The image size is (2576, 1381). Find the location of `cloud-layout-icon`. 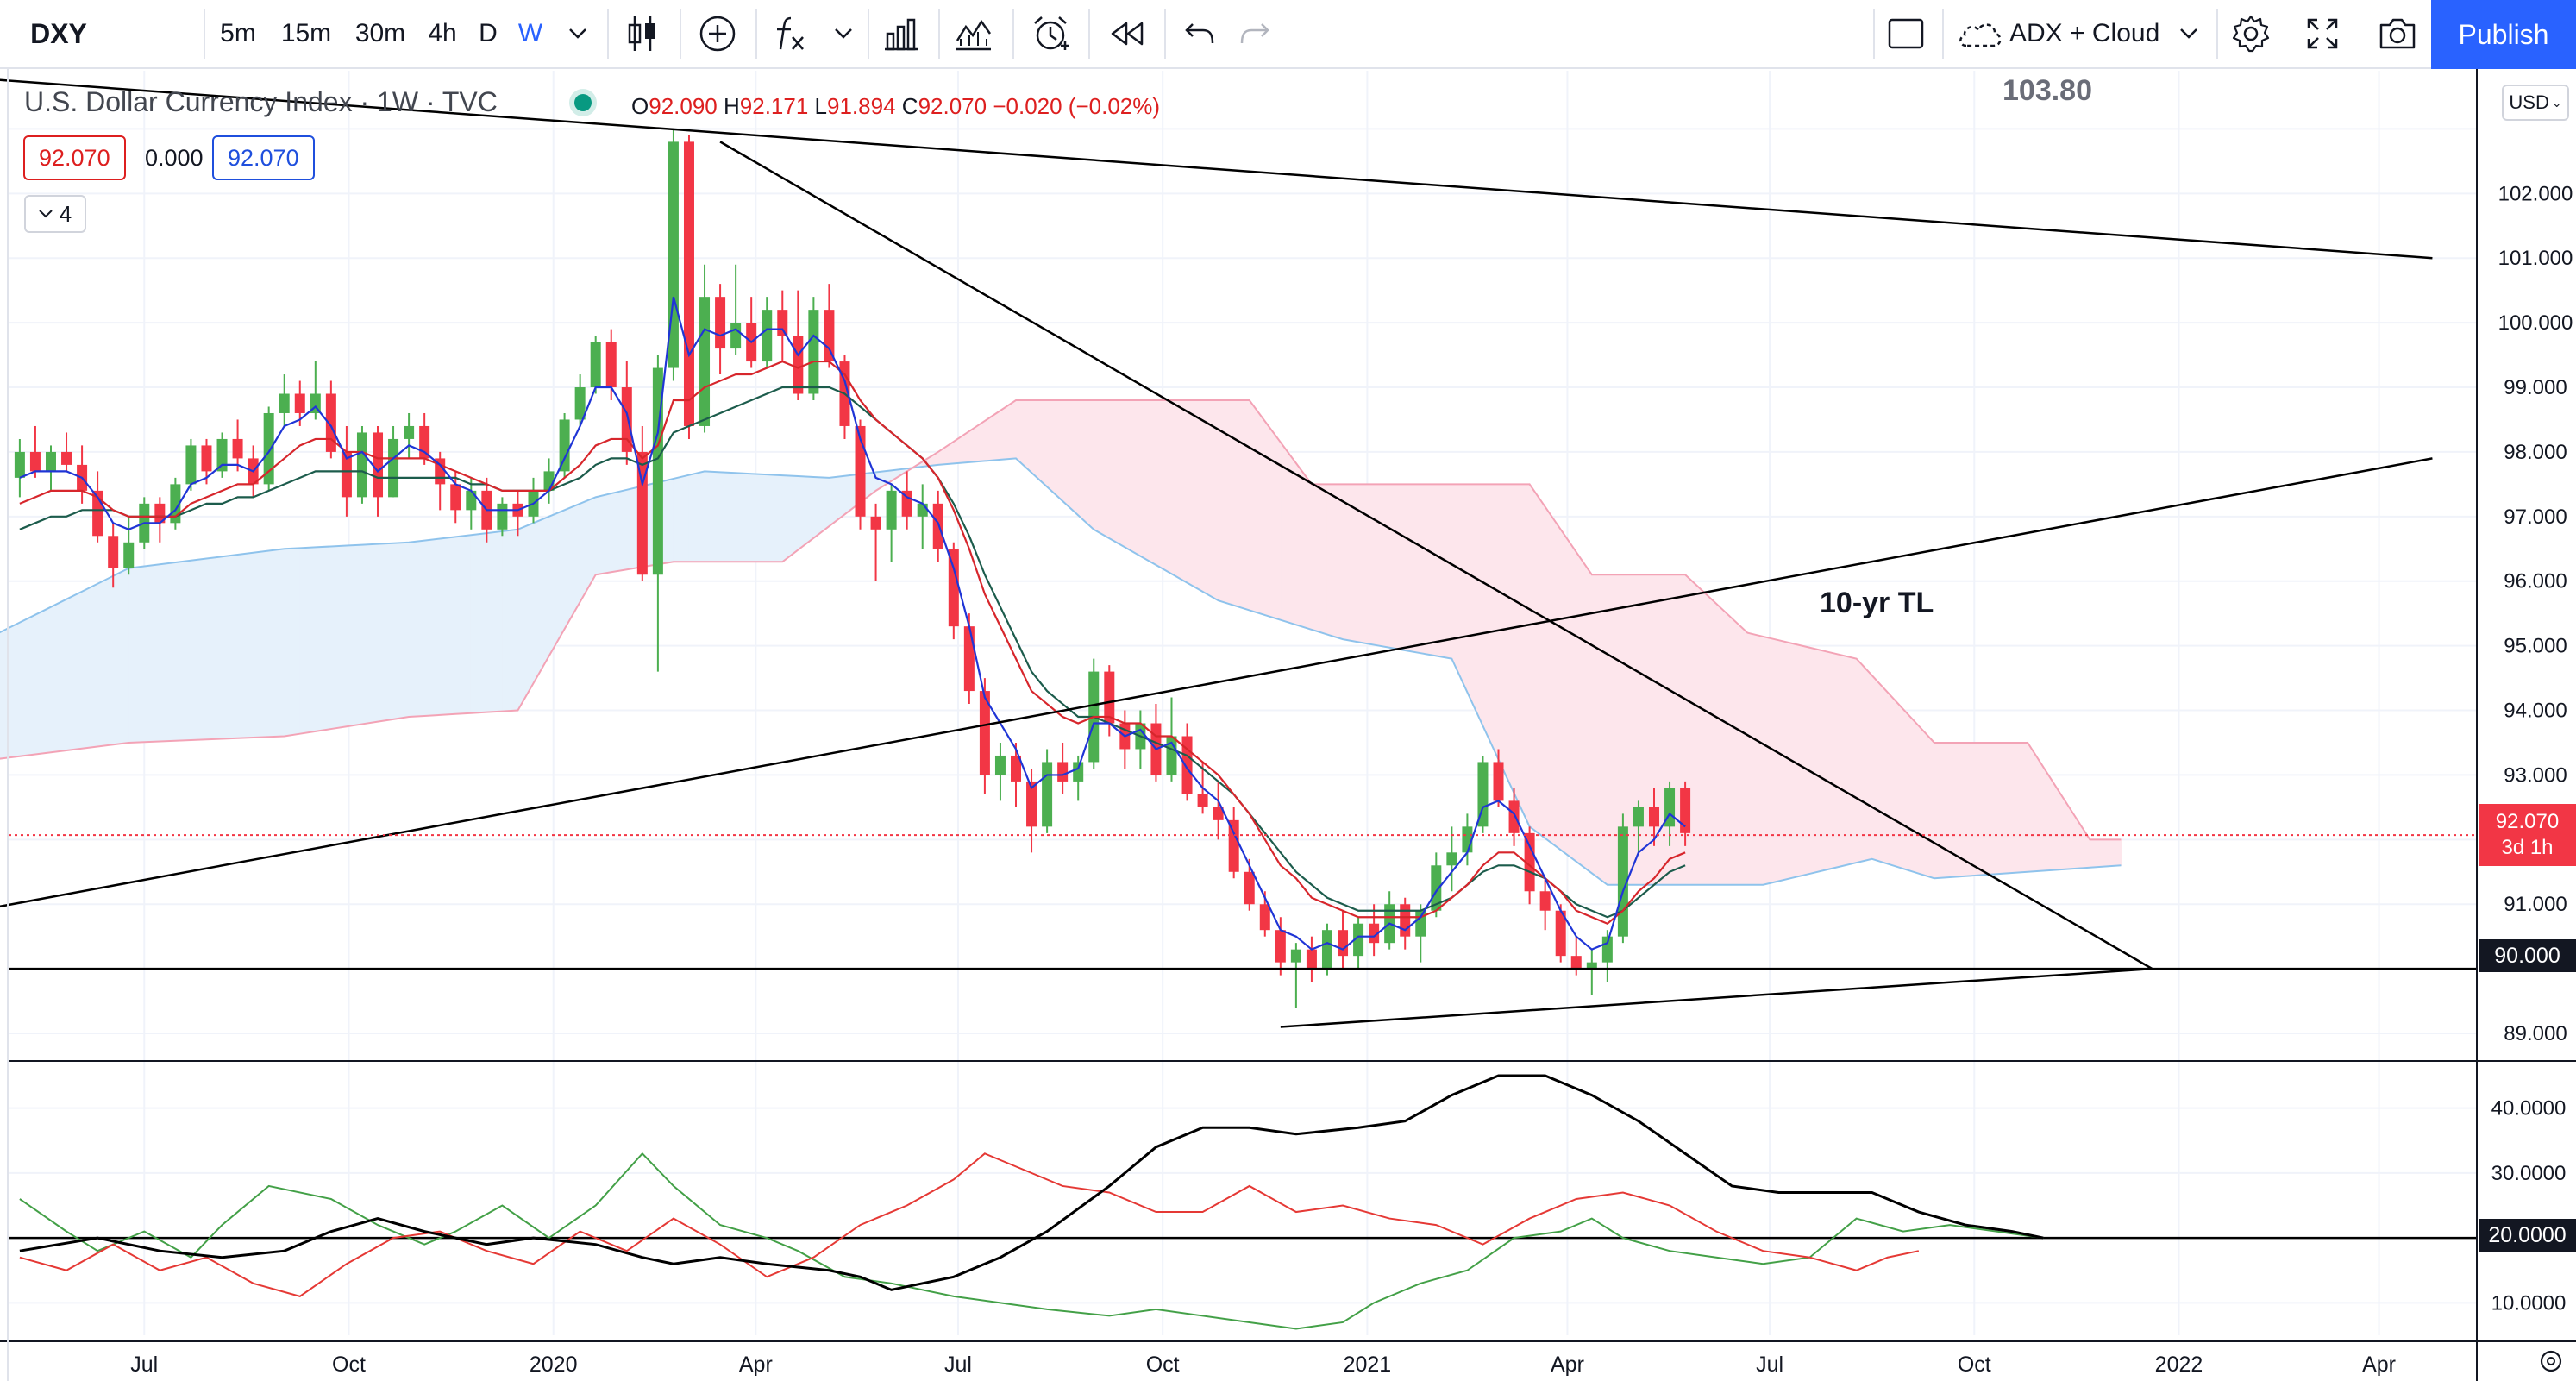

cloud-layout-icon is located at coordinates (1980, 34).